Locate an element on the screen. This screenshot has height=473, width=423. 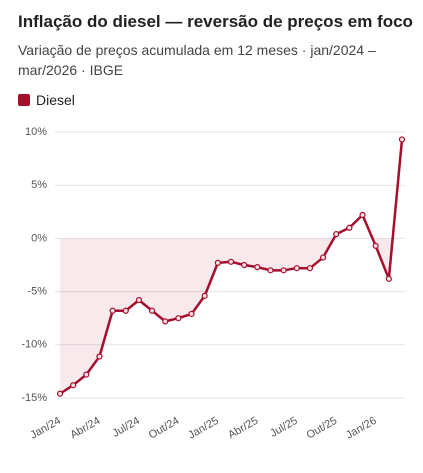
x-tick-label: Jul/24 is located at coordinates (125, 427).